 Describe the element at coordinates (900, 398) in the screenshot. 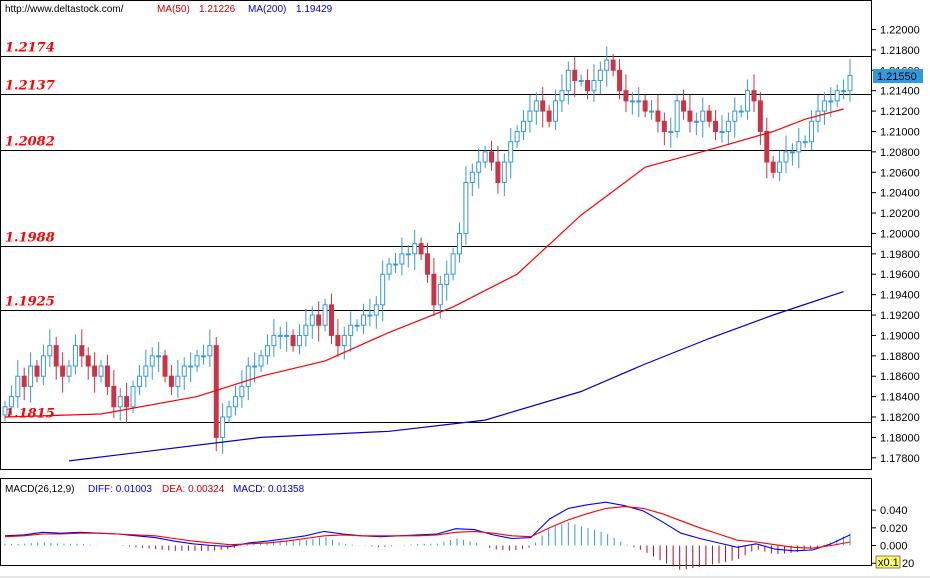

I see `price-tick-label: 1.18400` at that location.